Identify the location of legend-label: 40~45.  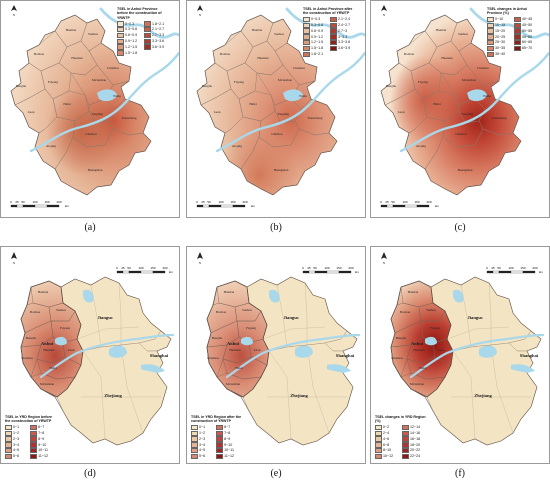
(527, 19).